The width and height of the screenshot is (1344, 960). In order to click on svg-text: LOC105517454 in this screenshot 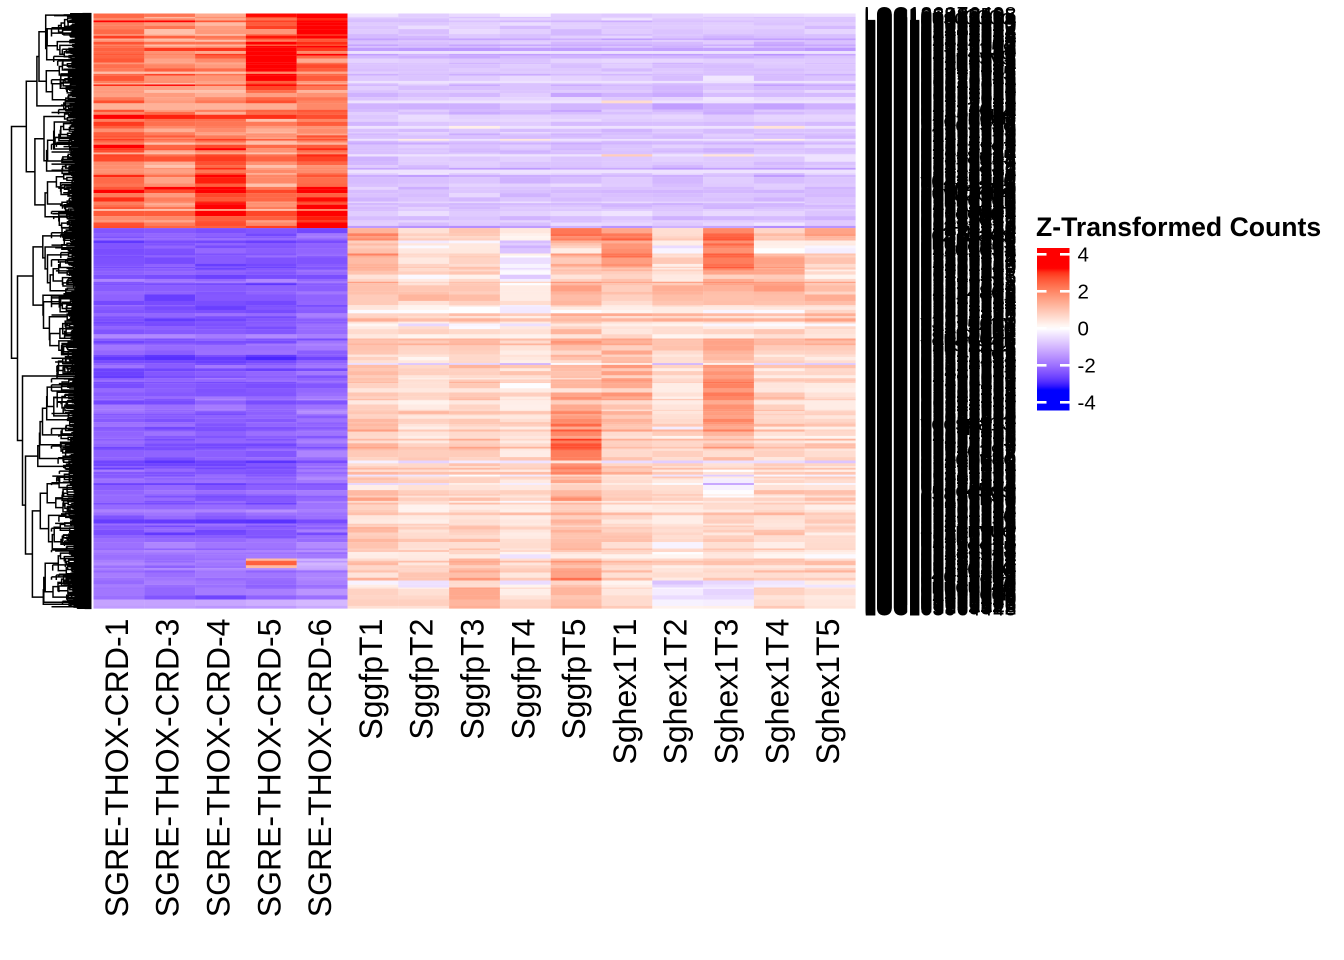, I will do `click(940, 385)`.